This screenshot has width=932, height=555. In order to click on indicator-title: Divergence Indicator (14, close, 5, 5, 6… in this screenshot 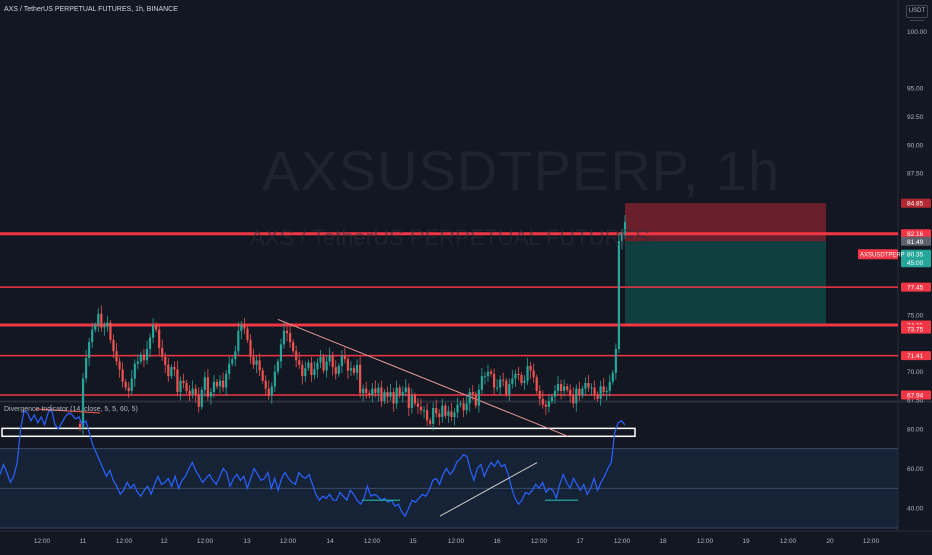, I will do `click(71, 409)`.